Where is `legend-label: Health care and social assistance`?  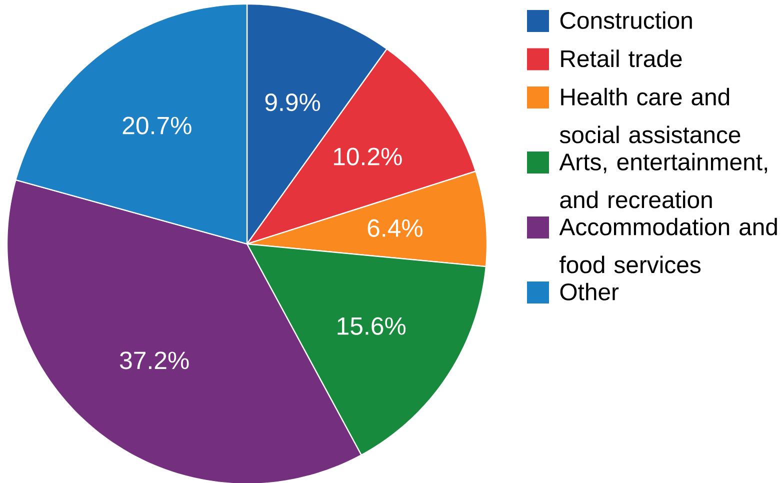
legend-label: Health care and social assistance is located at coordinates (650, 116).